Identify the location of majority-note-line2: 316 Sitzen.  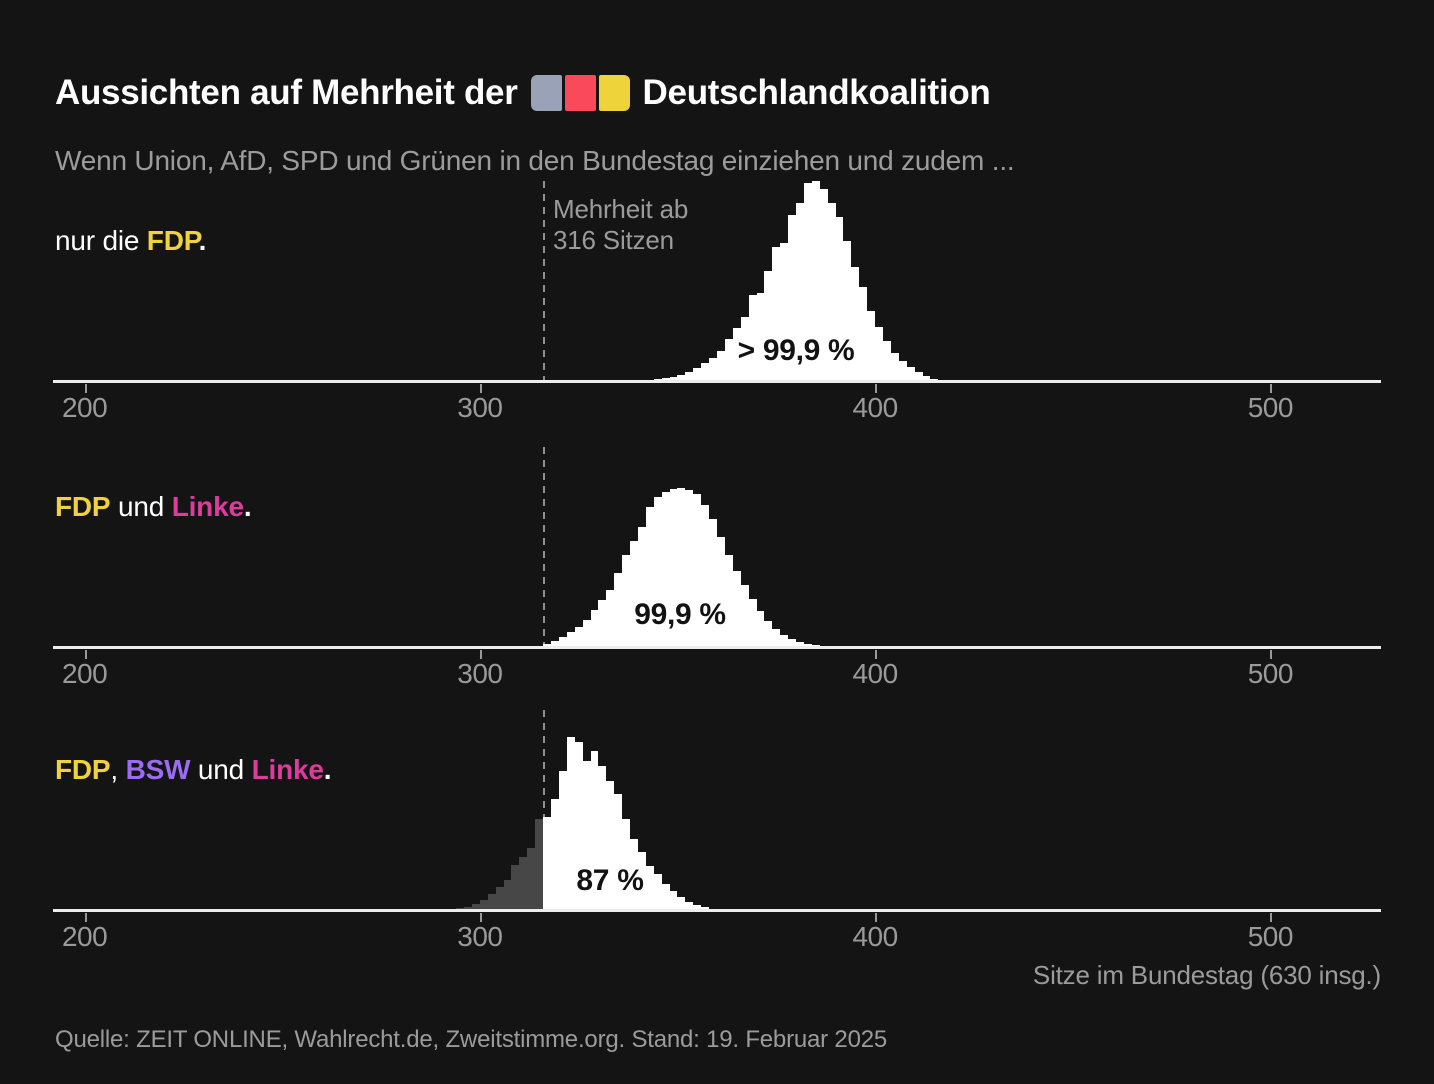
(613, 240).